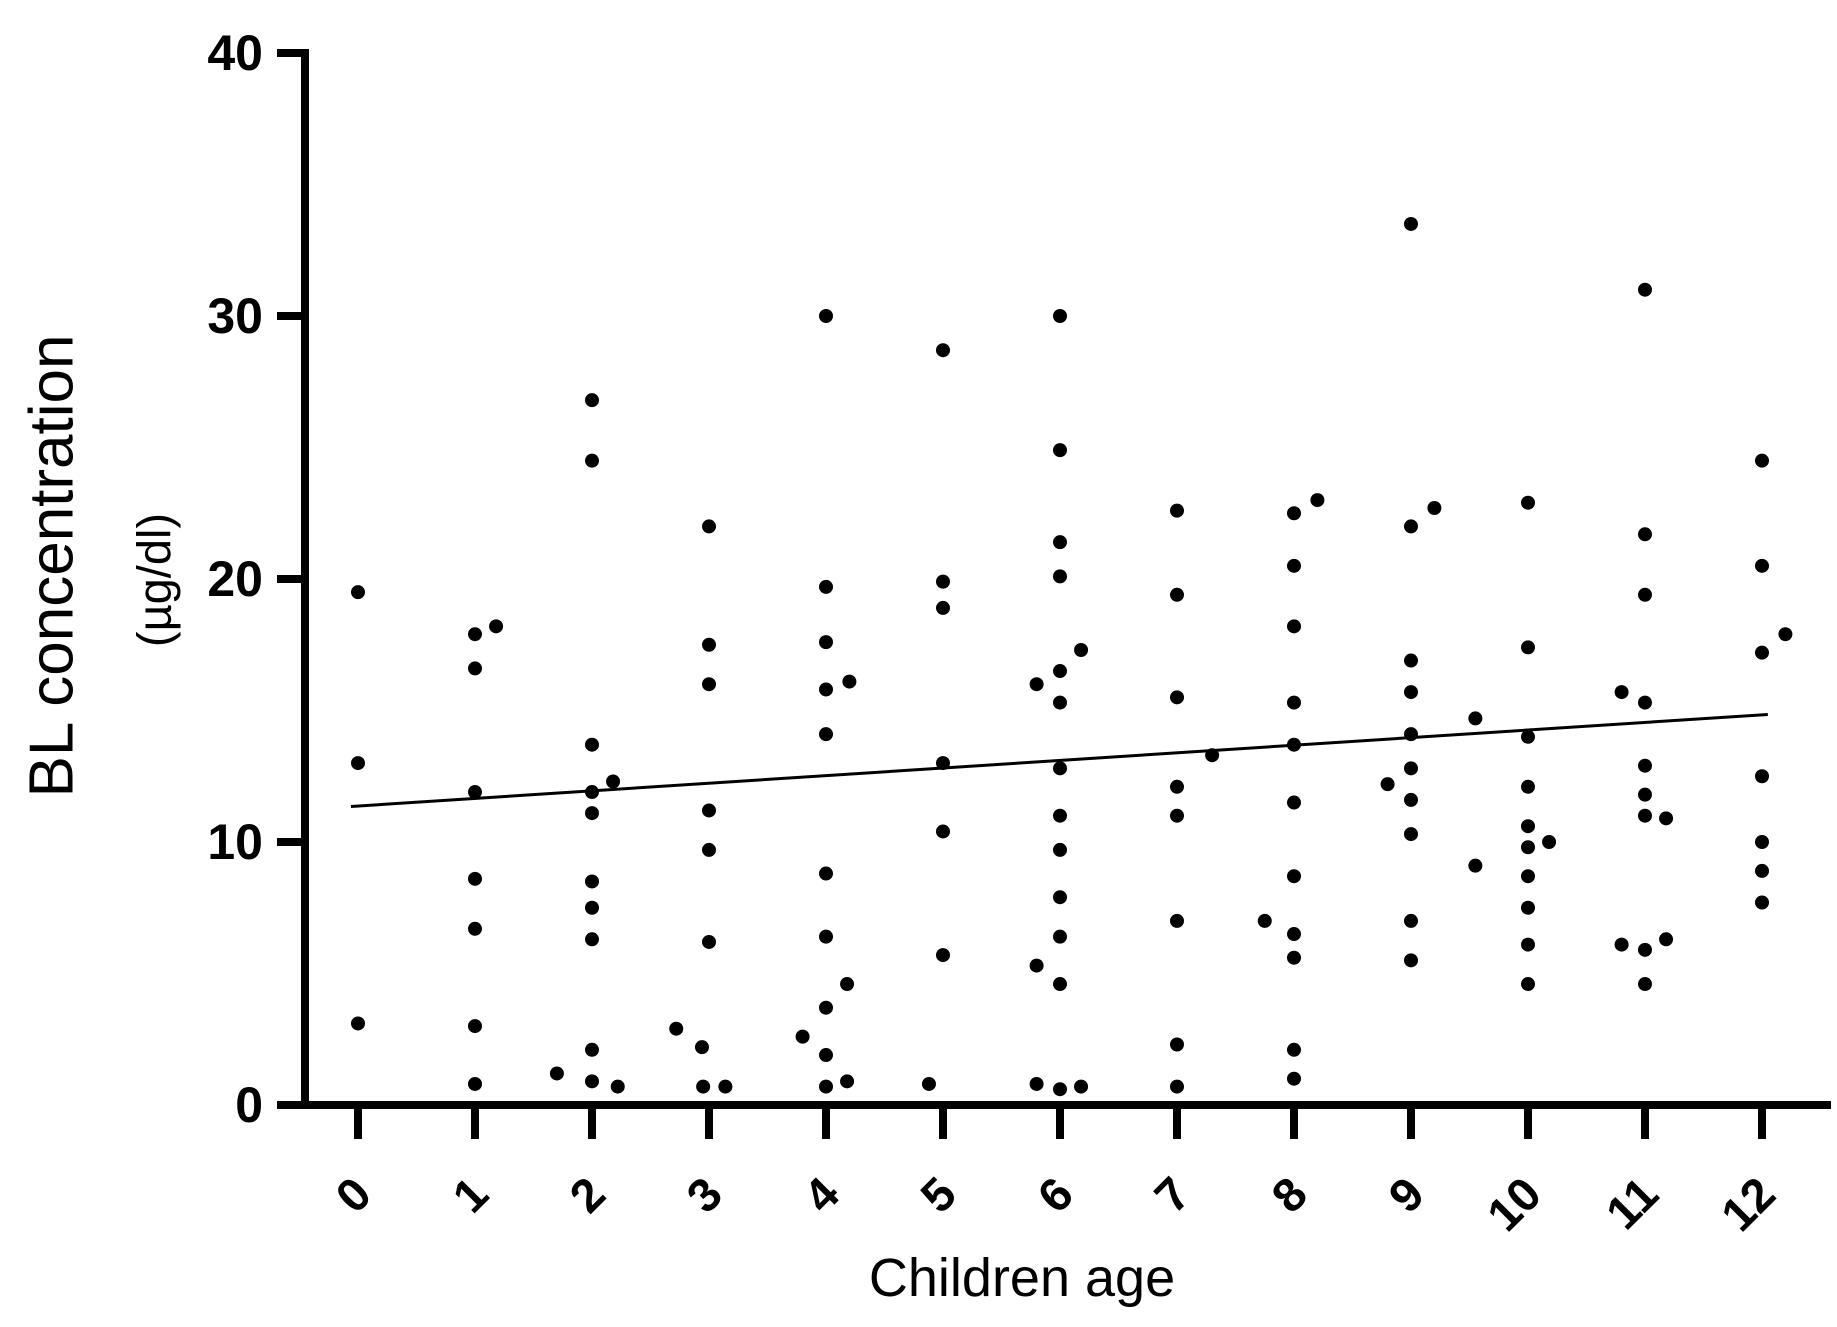  I want to click on x-tick-label: 8, so click(1289, 1195).